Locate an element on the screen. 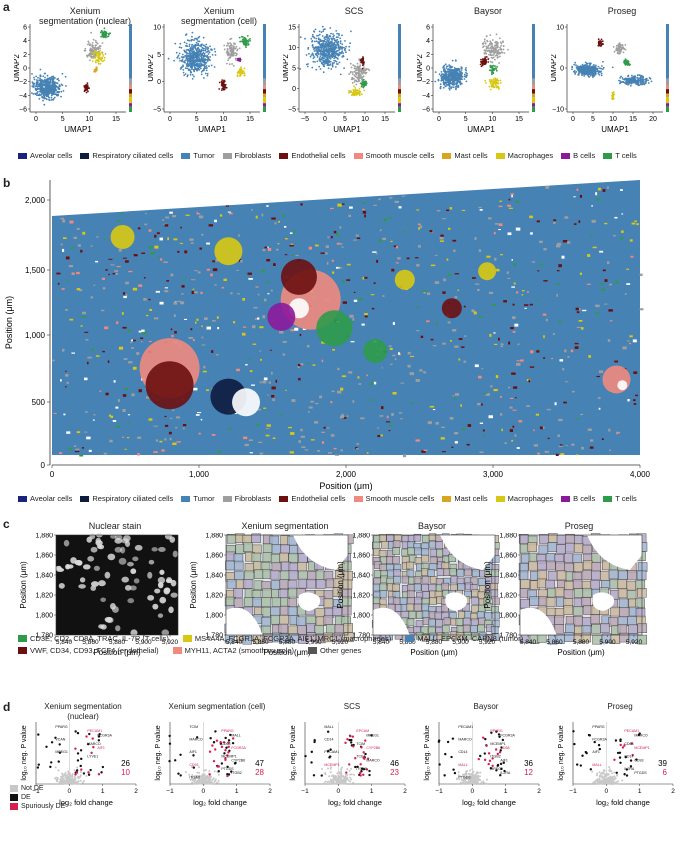 The width and height of the screenshot is (685, 847). umap-title-1: Xenium segmentation (cell) is located at coordinates (219, 16).